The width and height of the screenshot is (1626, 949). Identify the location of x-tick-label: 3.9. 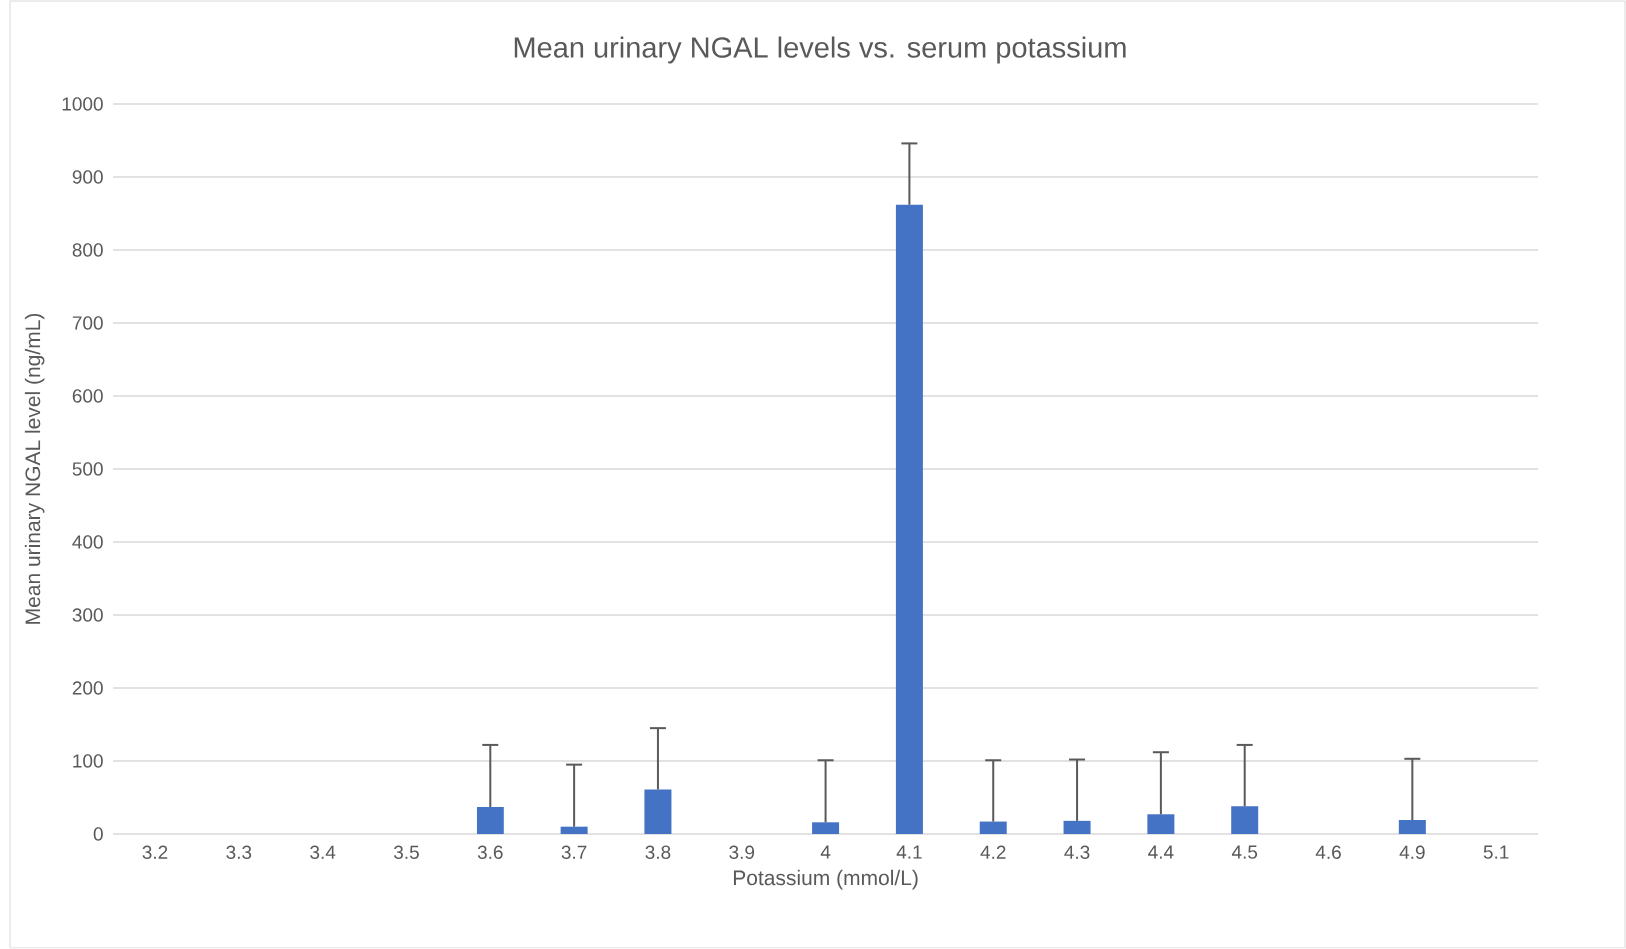
(742, 852).